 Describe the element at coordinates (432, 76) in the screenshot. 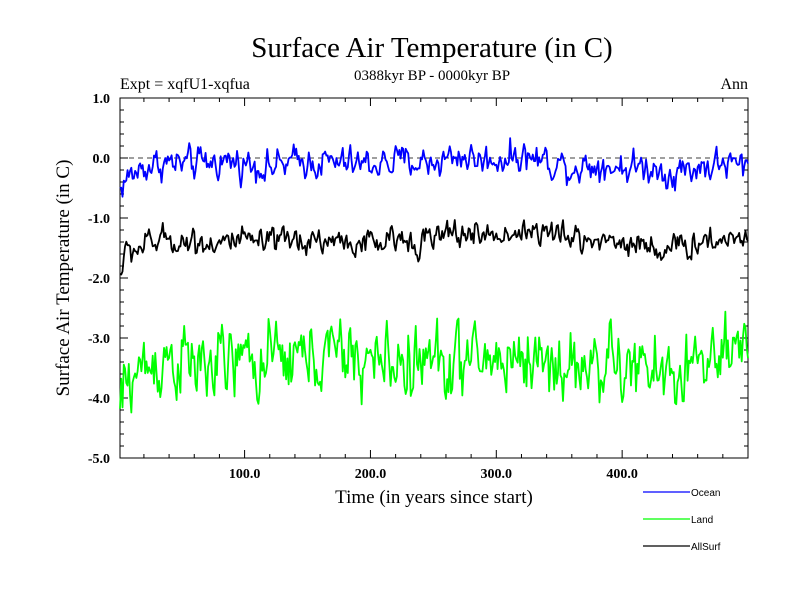

I see `chart-subtitle: 0388kyr BP - 0000kyr BP` at that location.